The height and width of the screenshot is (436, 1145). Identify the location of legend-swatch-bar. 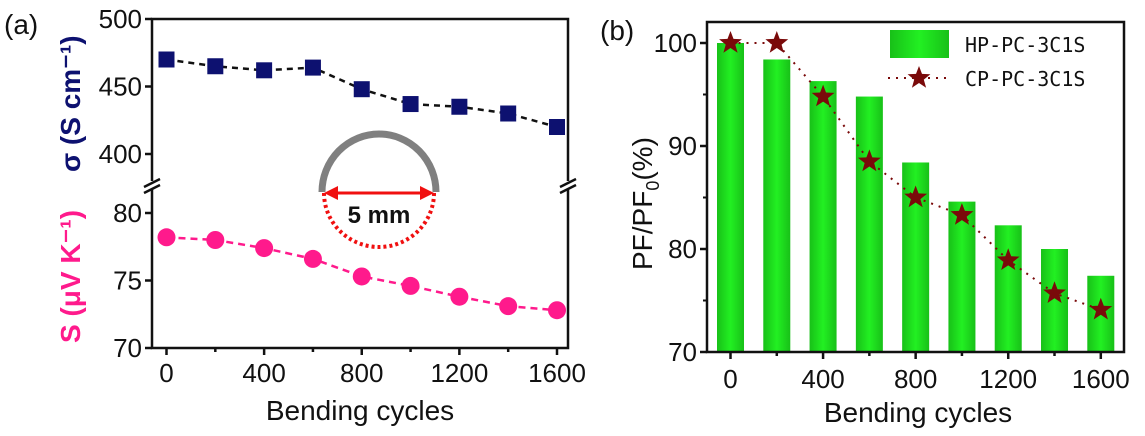
(919, 44).